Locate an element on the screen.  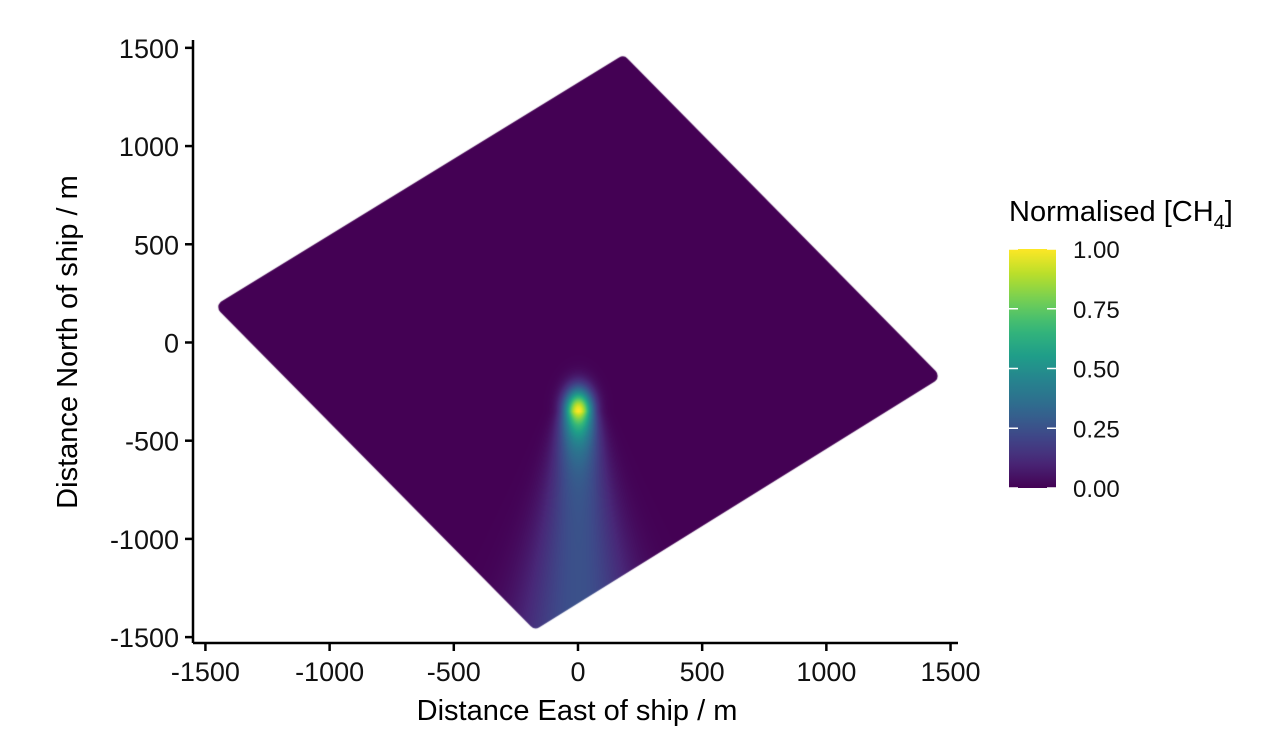
colorbar-tick-label: 0.50 is located at coordinates (1096, 370).